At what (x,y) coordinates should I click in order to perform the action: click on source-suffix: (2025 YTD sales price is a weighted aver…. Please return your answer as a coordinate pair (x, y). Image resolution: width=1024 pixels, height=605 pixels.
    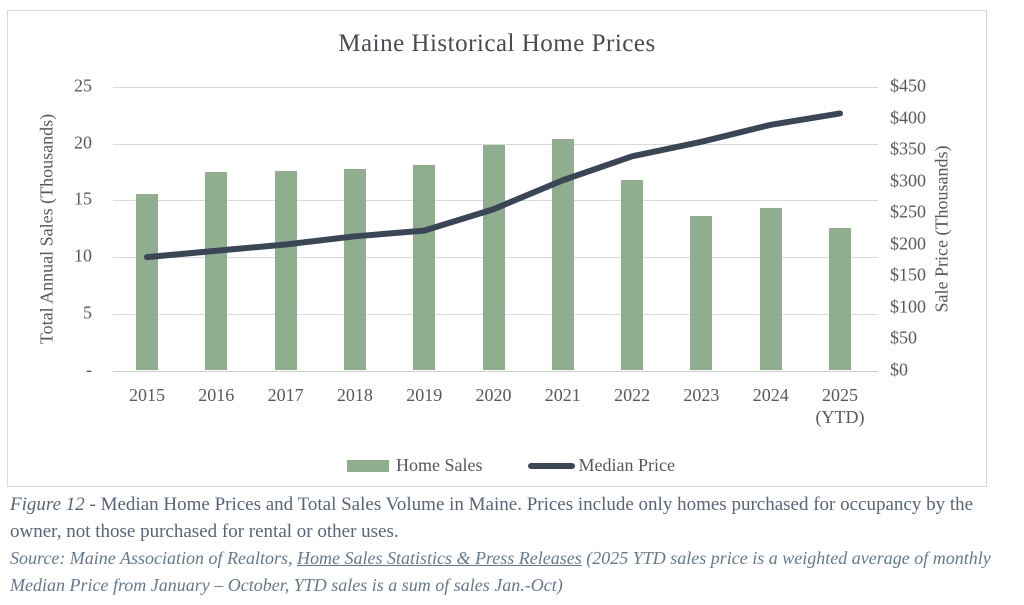
    Looking at the image, I should click on (500, 571).